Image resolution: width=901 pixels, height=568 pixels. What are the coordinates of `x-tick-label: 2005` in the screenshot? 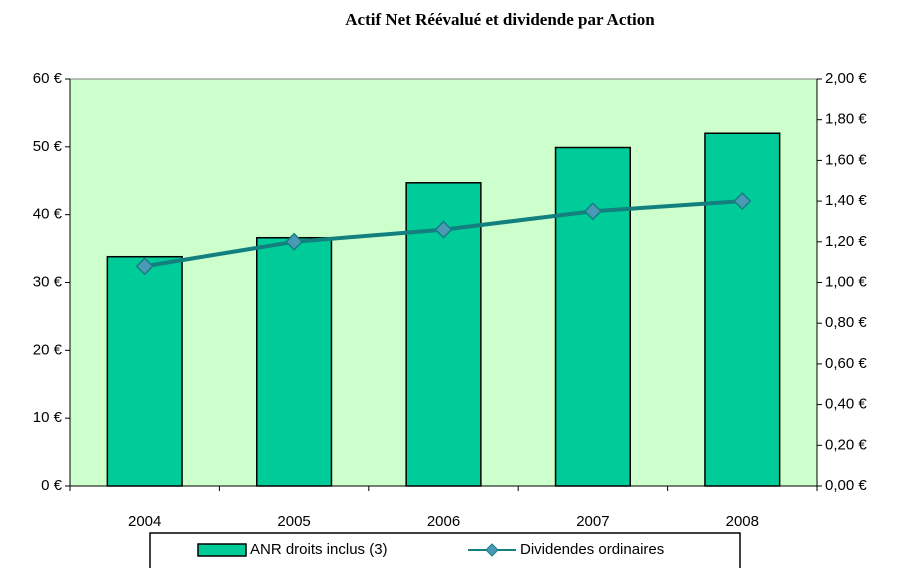 It's located at (293, 521).